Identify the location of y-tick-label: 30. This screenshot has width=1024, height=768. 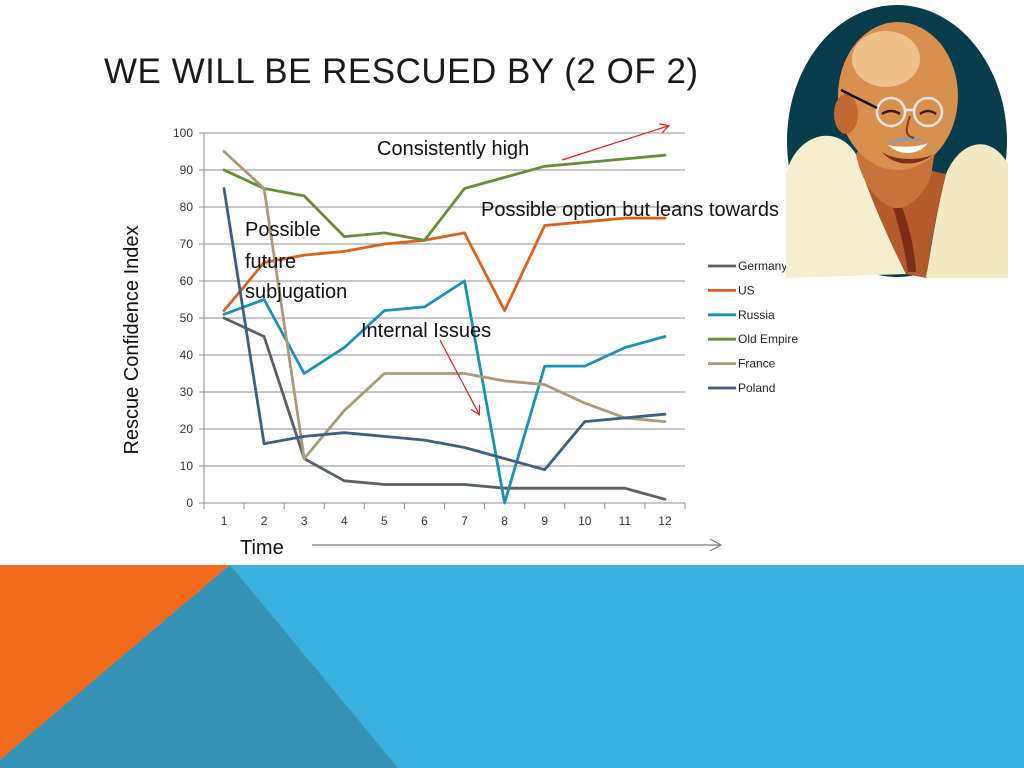
(187, 392).